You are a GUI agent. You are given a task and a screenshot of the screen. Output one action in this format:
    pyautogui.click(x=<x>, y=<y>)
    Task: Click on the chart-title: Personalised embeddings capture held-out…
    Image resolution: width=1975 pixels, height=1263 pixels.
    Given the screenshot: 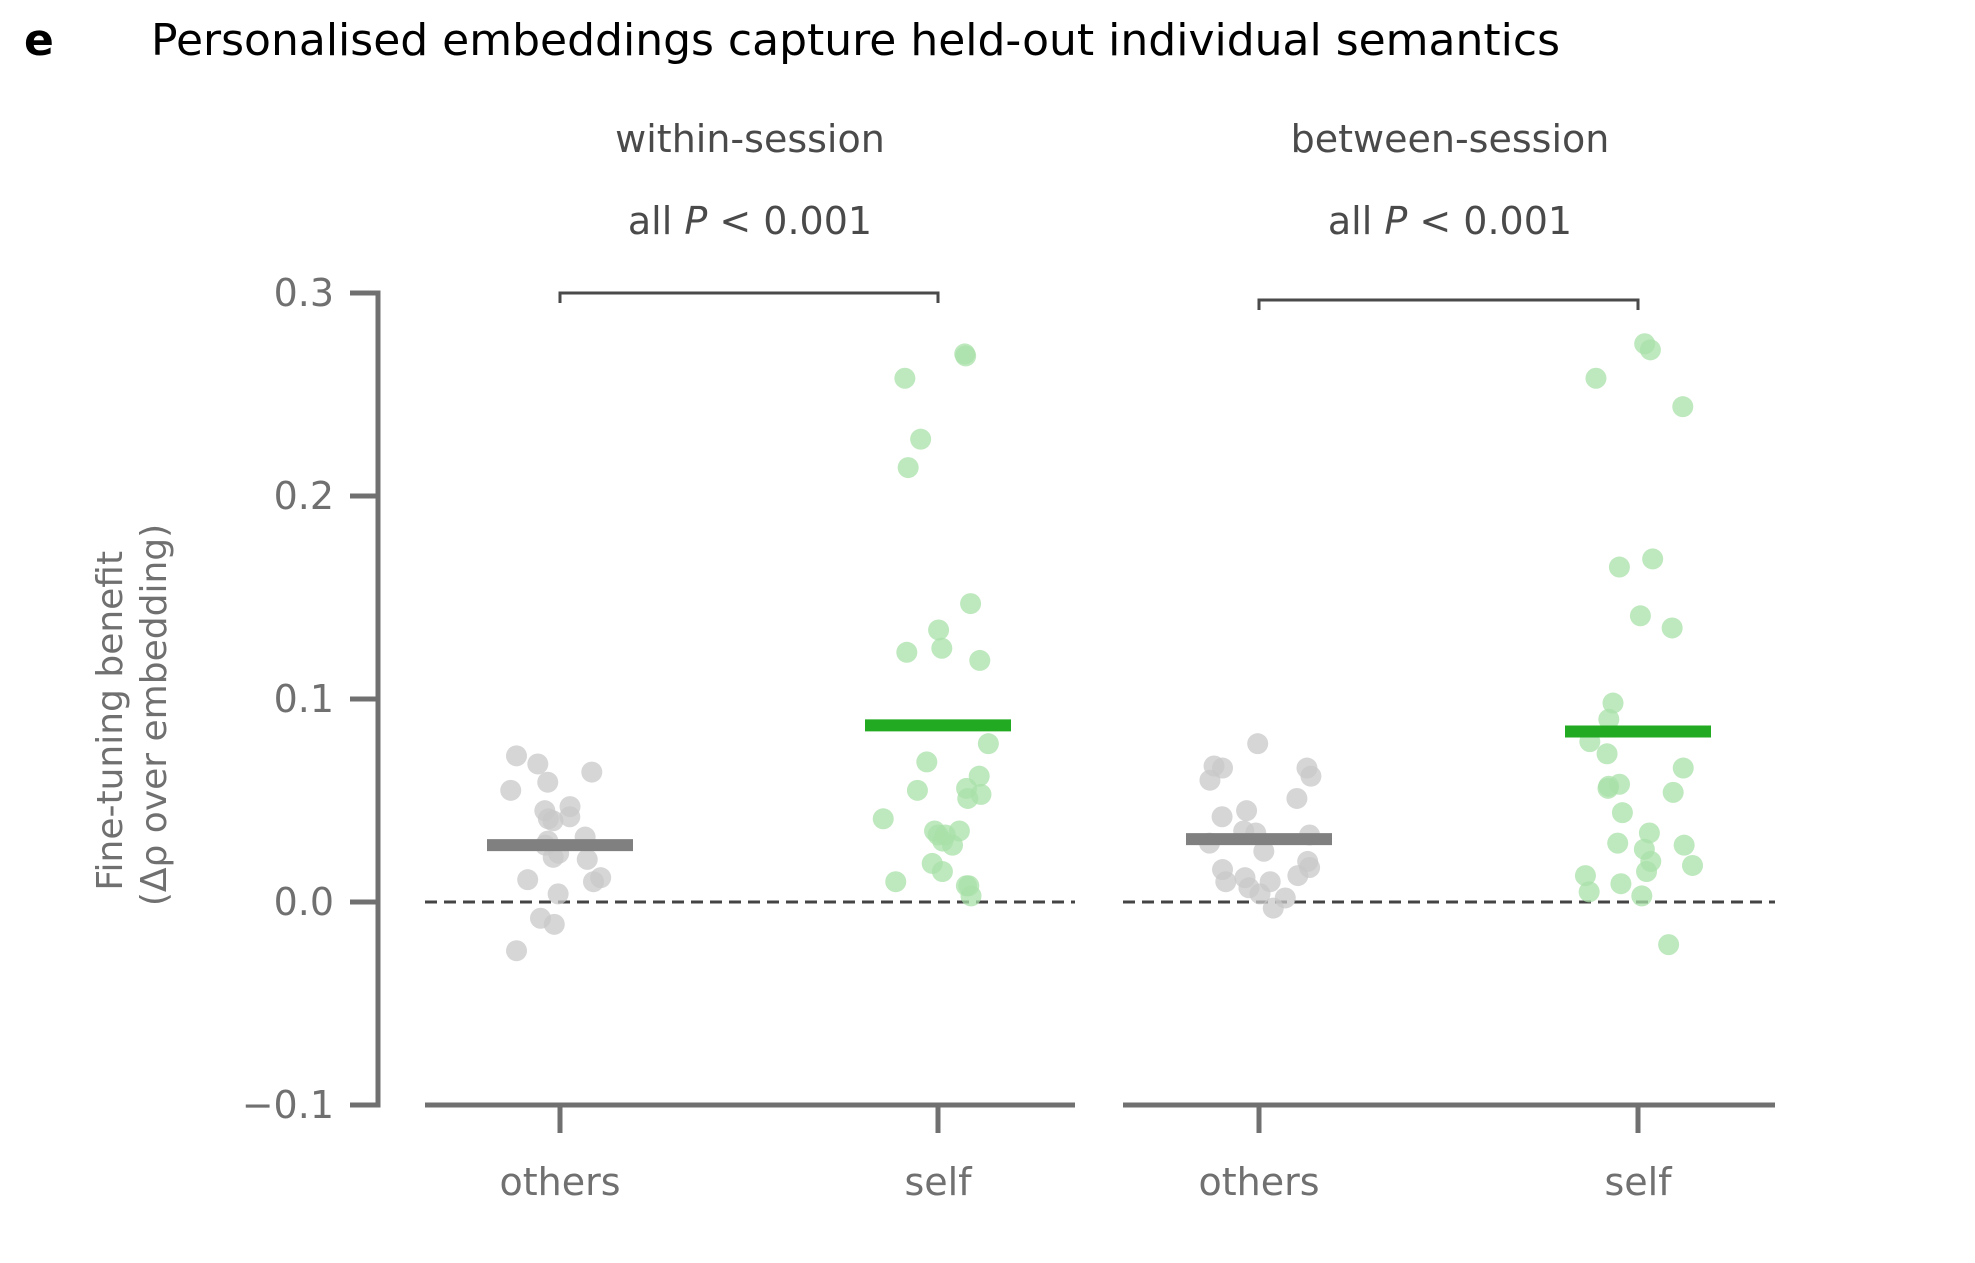 What is the action you would take?
    pyautogui.click(x=855, y=40)
    